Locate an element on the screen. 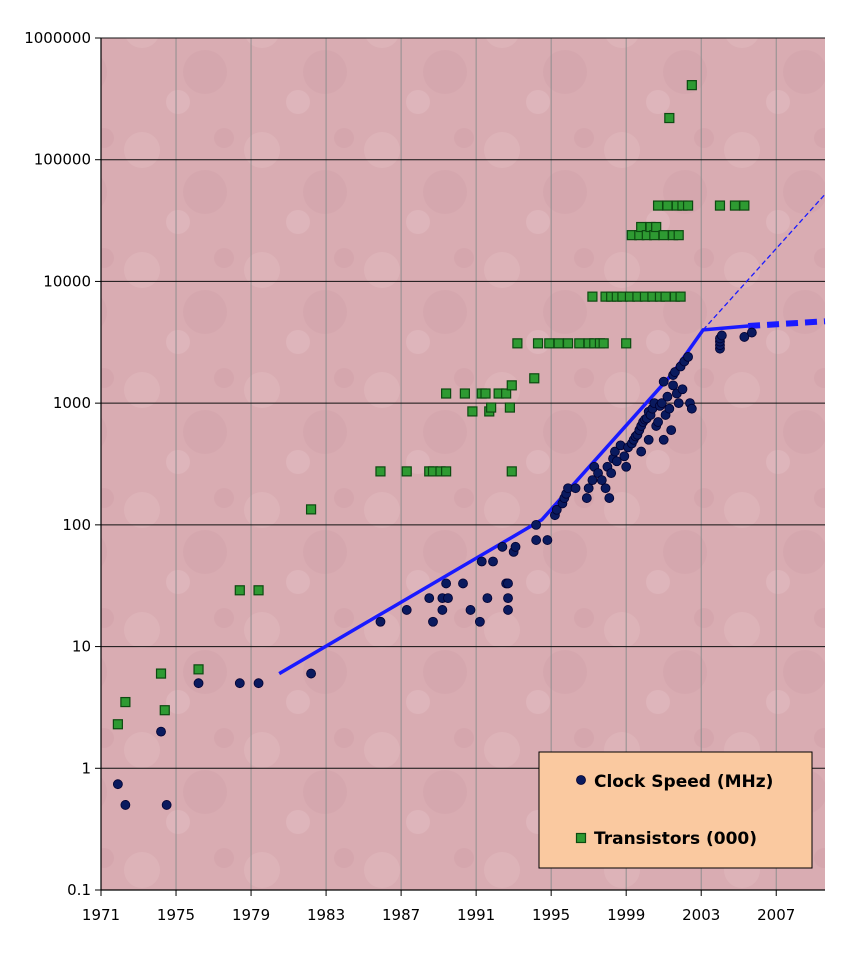  legend-transistors-label: Transistors (000) is located at coordinates (675, 839).